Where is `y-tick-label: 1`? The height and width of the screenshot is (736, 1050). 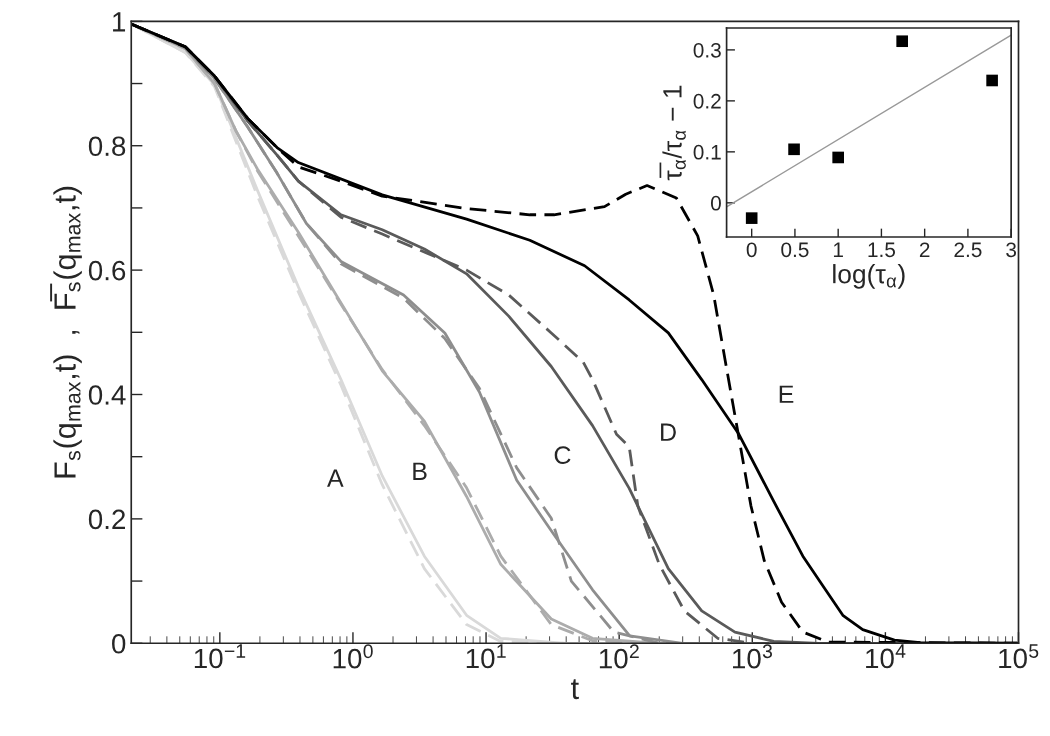 y-tick-label: 1 is located at coordinates (119, 22).